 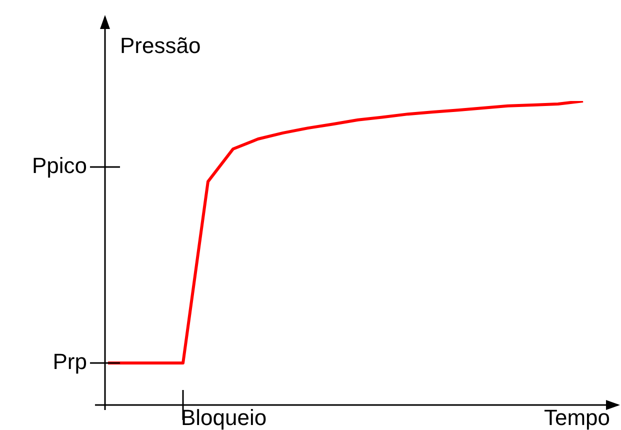 I want to click on text: Bloqueio, so click(x=224, y=417).